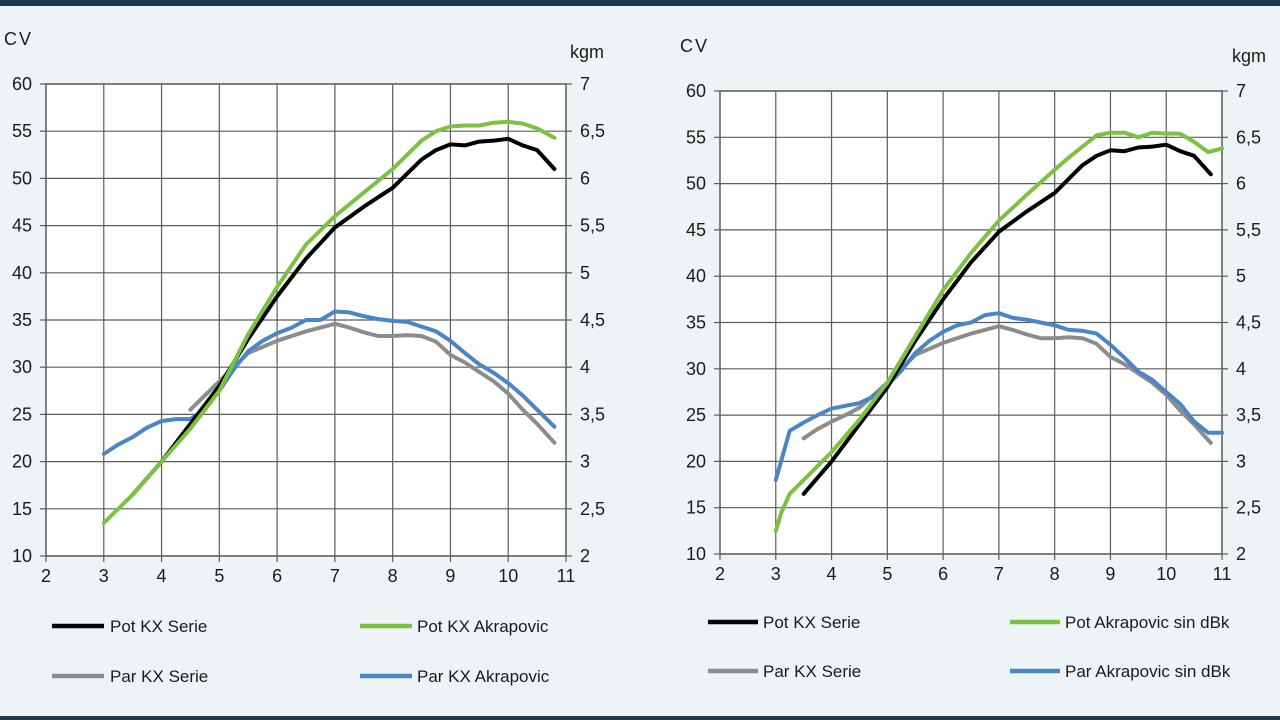 This screenshot has width=1280, height=720. I want to click on legend-label: Par Akrapovic sin dBk, so click(1148, 671).